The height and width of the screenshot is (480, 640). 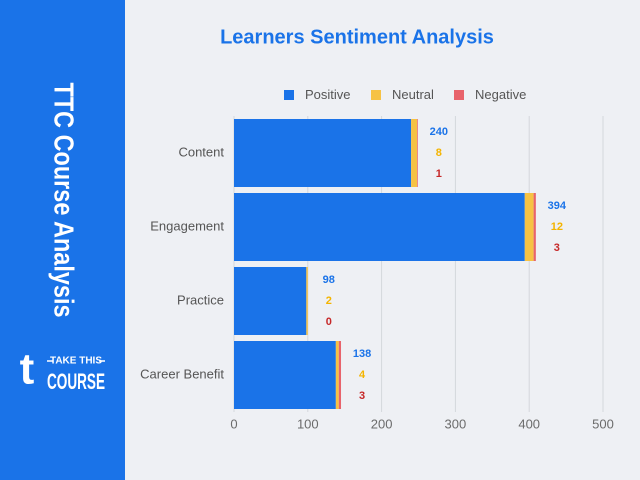 I want to click on x-tick-label: 400, so click(x=529, y=423).